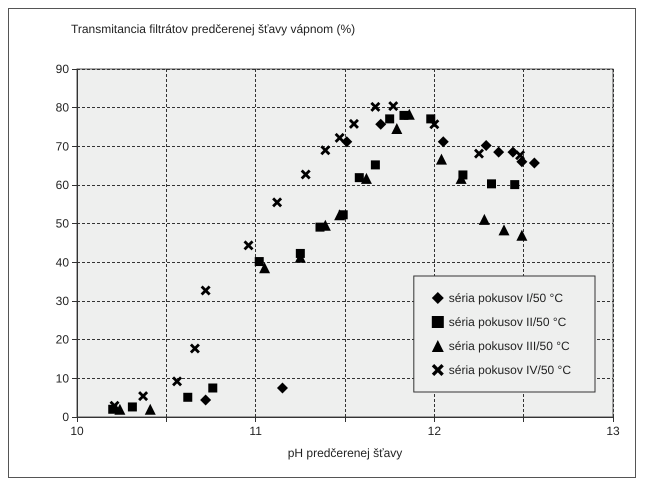  Describe the element at coordinates (63, 223) in the screenshot. I see `y-tick-label: 50` at that location.